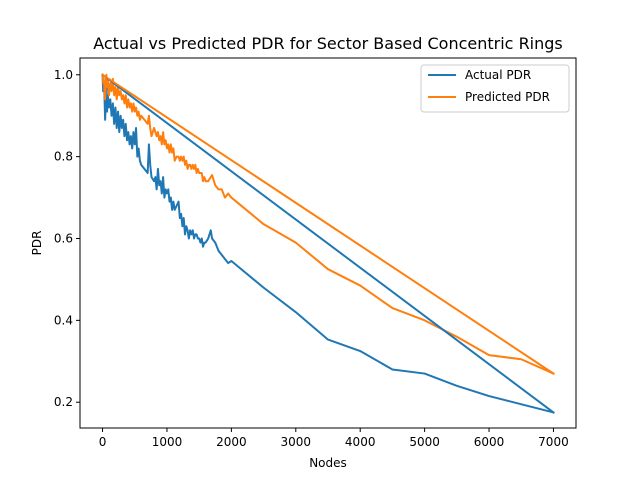 The width and height of the screenshot is (640, 480). Describe the element at coordinates (167, 442) in the screenshot. I see `x-tick-label: 1000` at that location.